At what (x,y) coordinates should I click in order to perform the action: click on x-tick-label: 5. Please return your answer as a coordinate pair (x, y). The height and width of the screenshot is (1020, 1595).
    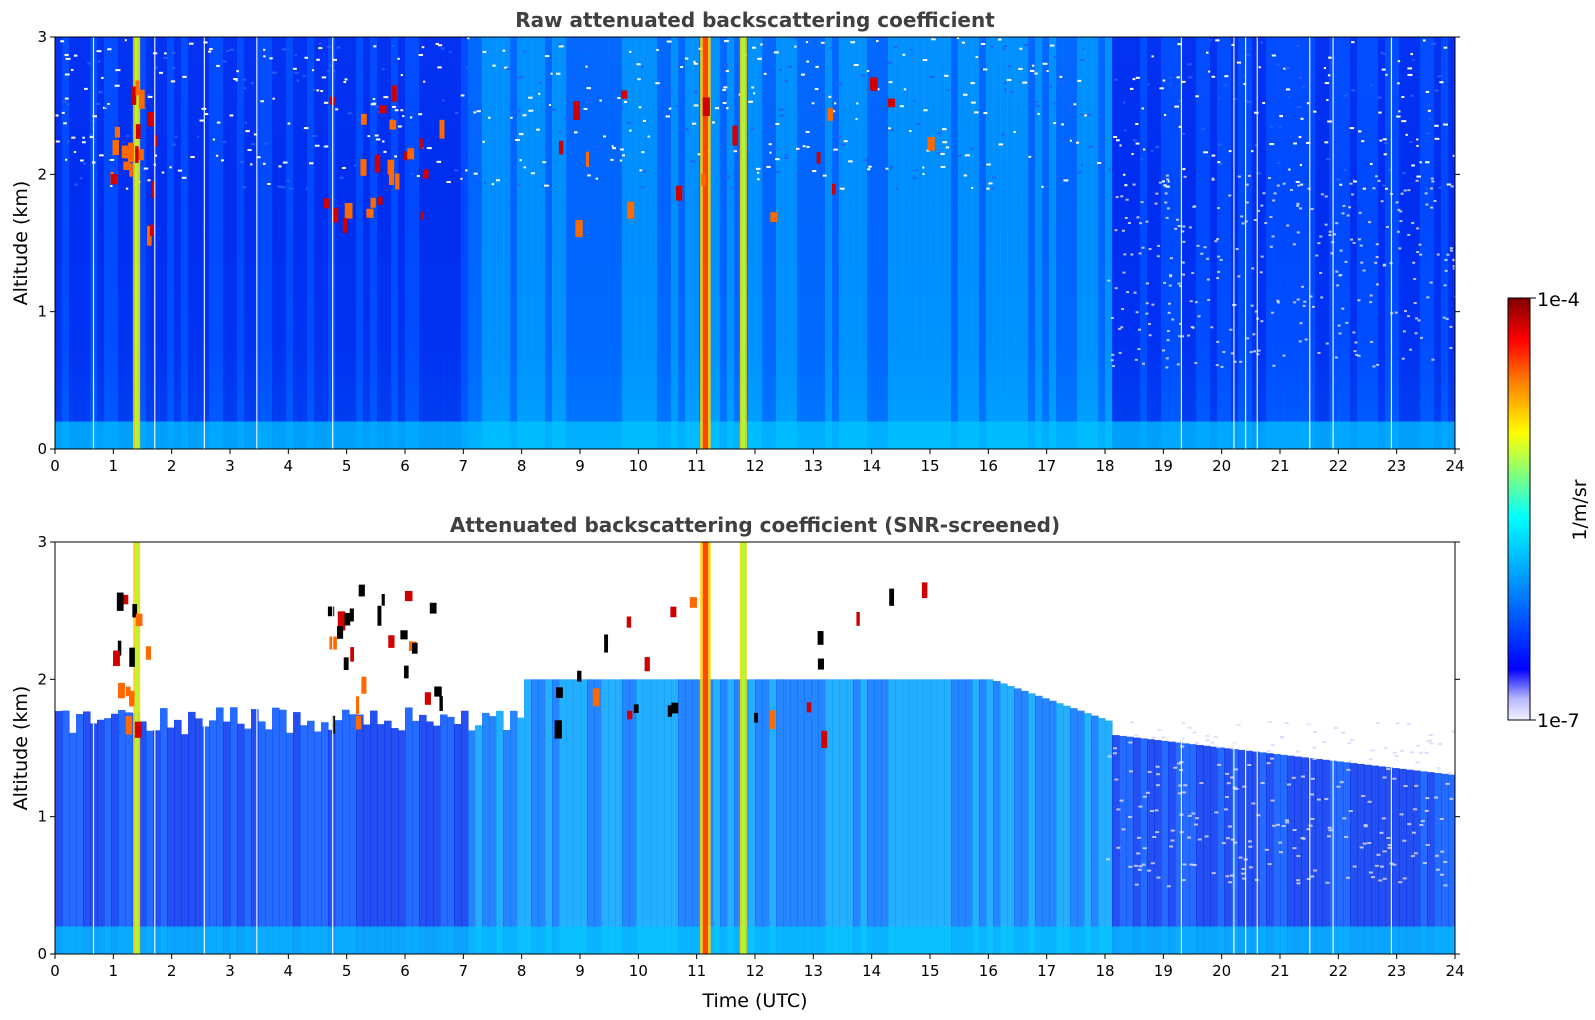
    Looking at the image, I should click on (347, 971).